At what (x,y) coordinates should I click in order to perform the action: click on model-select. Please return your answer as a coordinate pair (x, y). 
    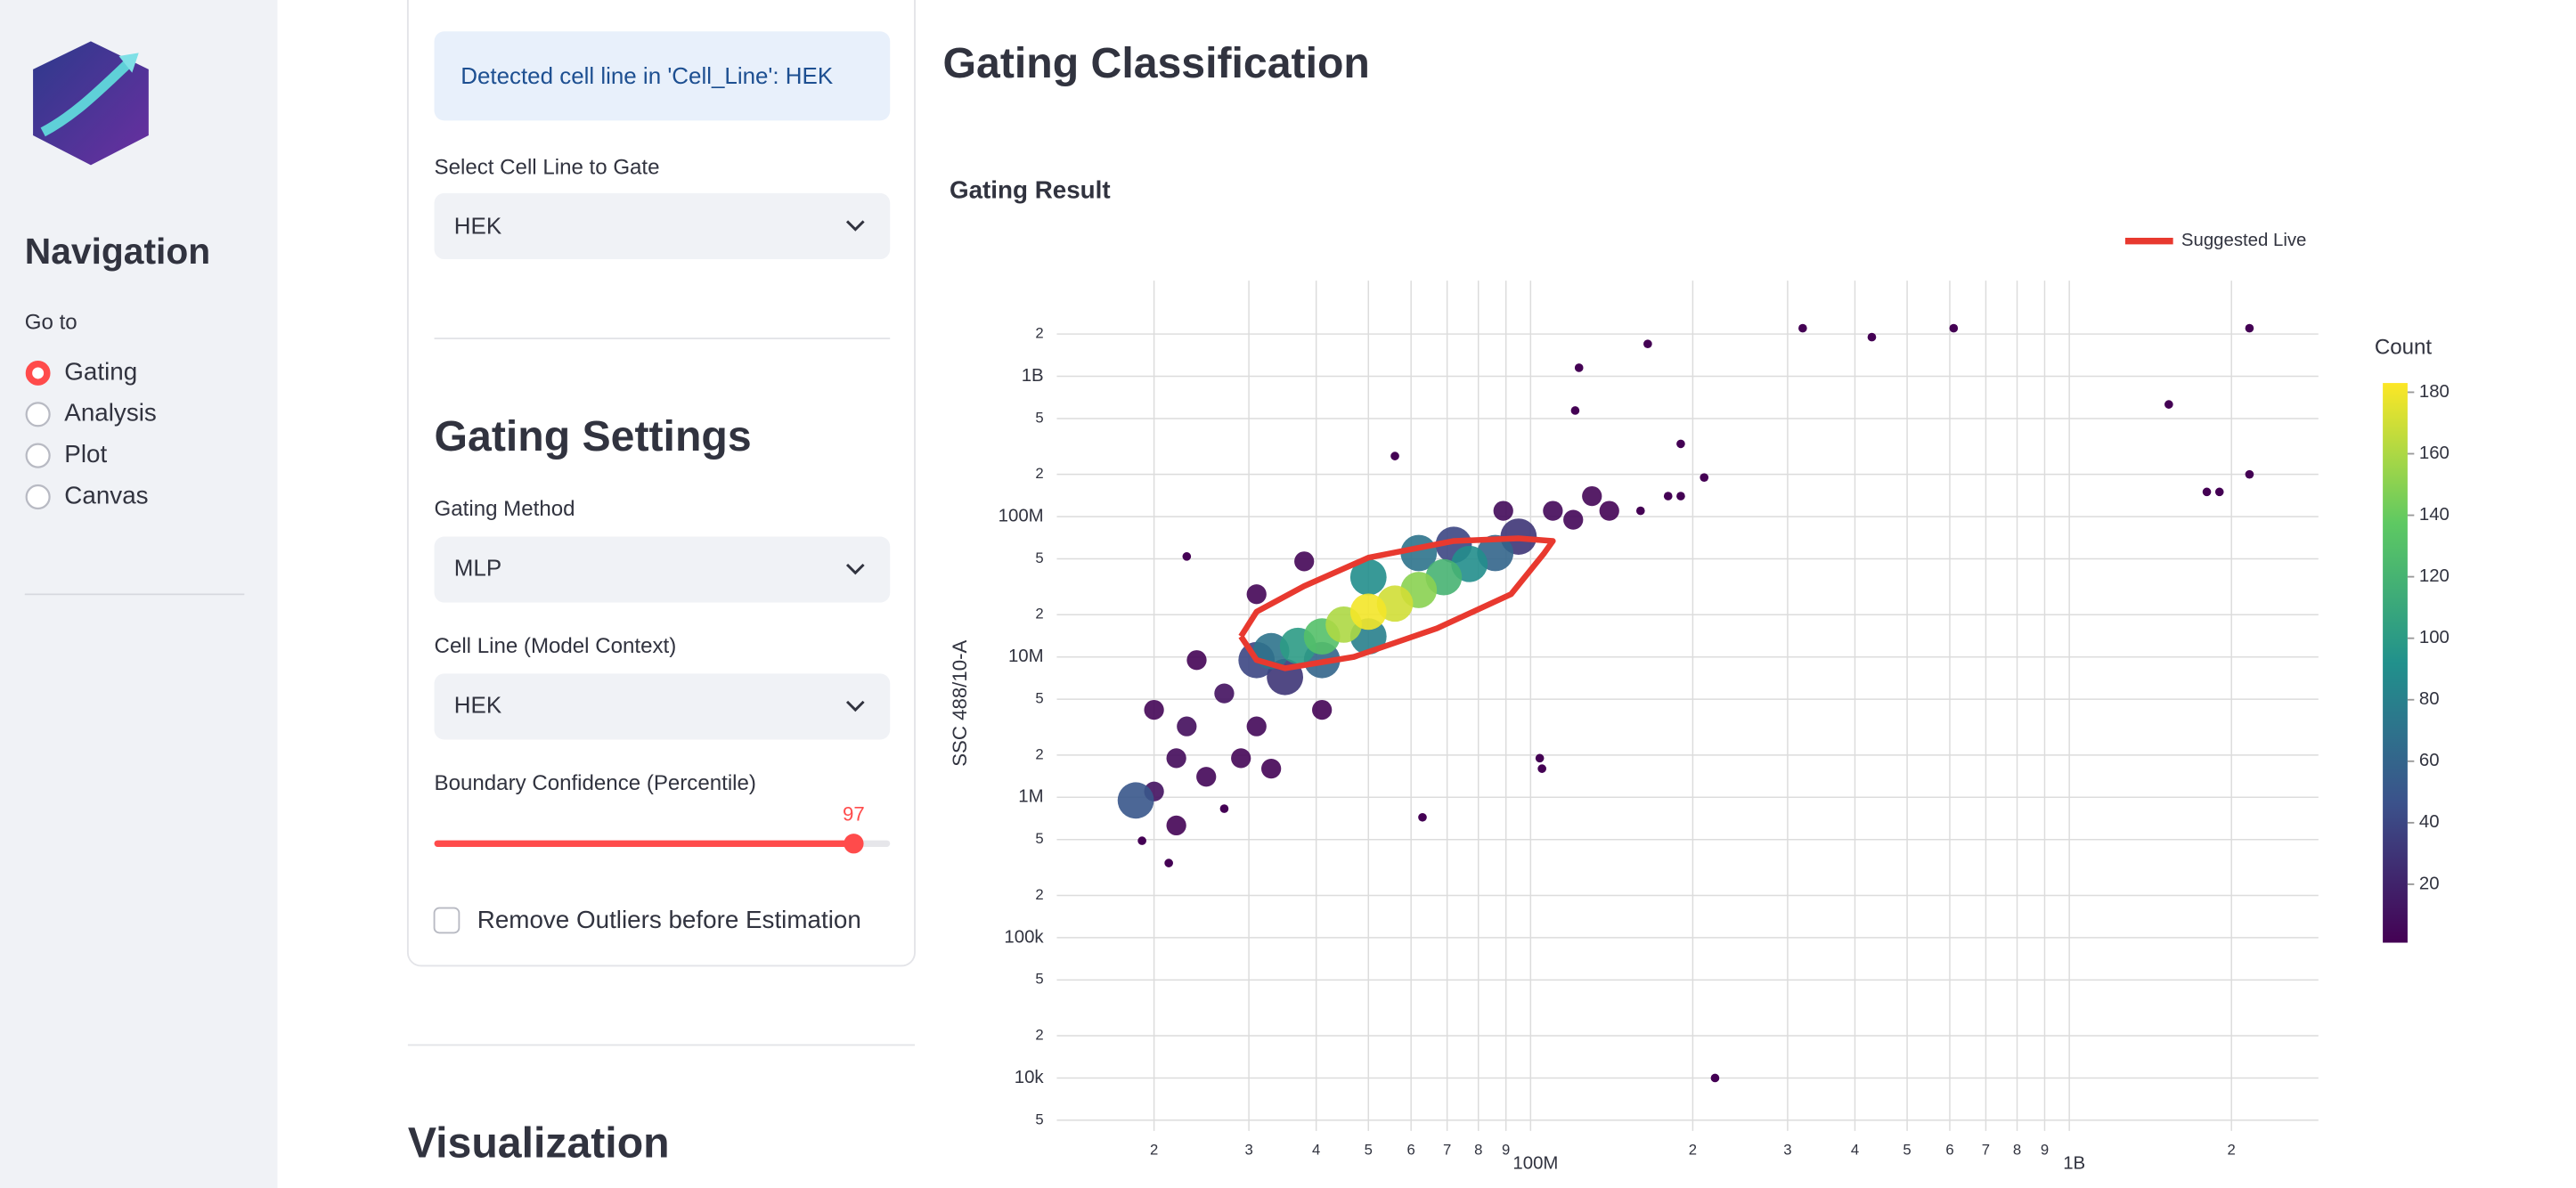
    Looking at the image, I should click on (662, 706).